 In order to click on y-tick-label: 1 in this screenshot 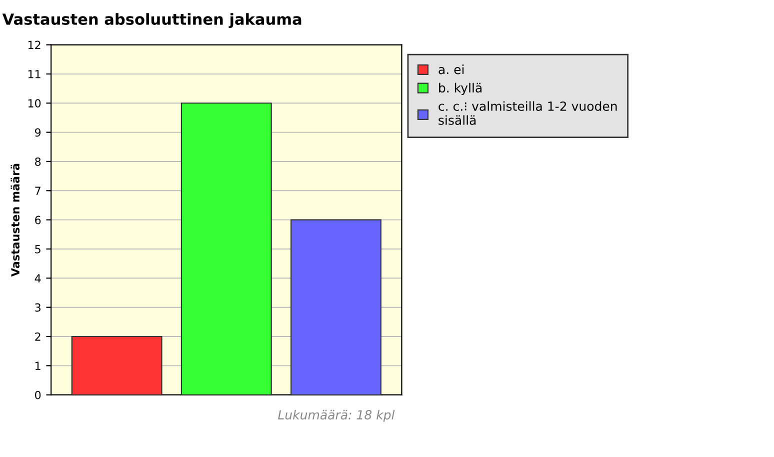, I will do `click(38, 366)`.